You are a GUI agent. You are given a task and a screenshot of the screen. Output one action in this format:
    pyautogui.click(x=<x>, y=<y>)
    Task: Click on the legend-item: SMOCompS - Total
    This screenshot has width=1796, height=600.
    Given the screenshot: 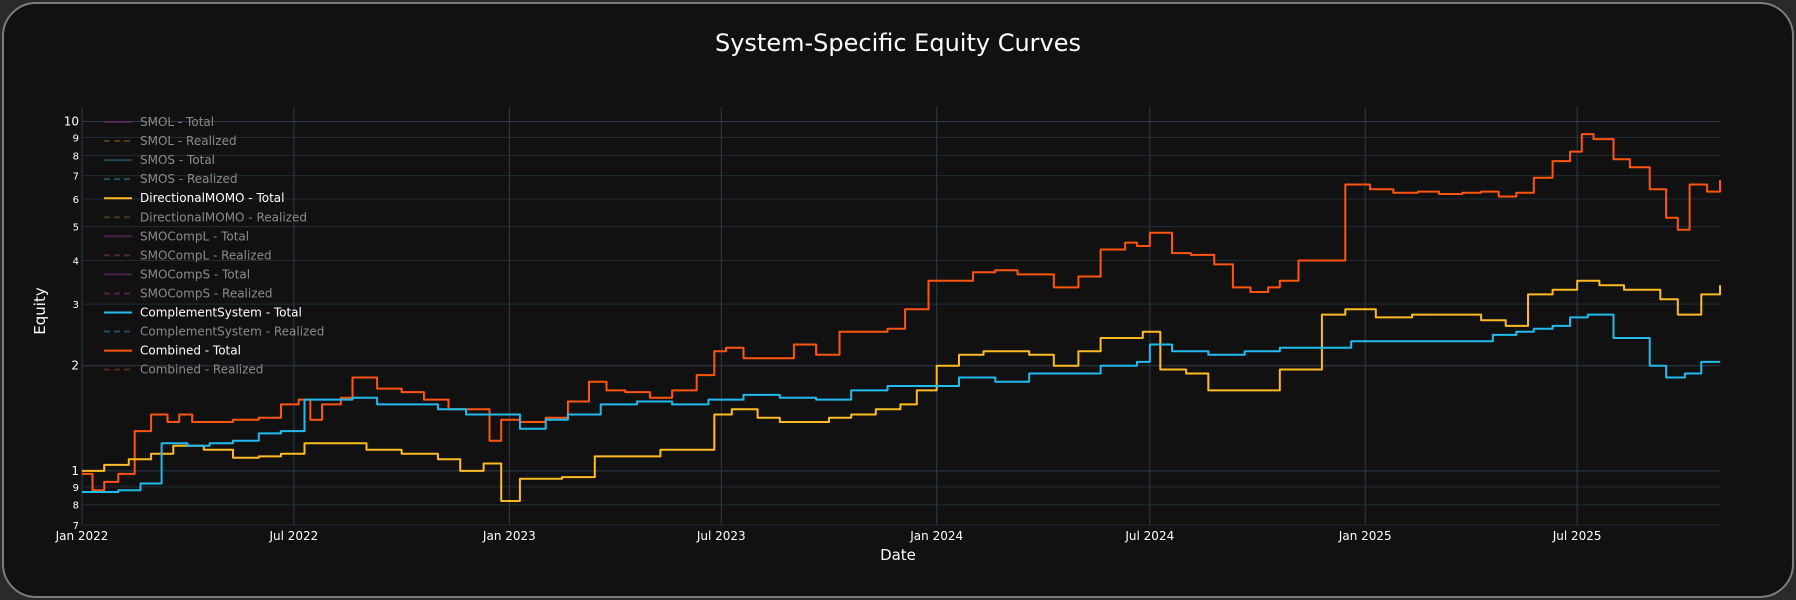 What is the action you would take?
    pyautogui.click(x=177, y=274)
    